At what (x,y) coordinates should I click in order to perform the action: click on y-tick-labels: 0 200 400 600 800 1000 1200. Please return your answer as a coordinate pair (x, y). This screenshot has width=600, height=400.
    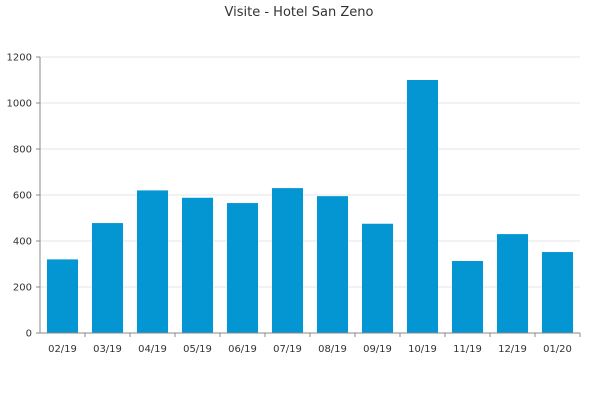
    Looking at the image, I should click on (19, 196).